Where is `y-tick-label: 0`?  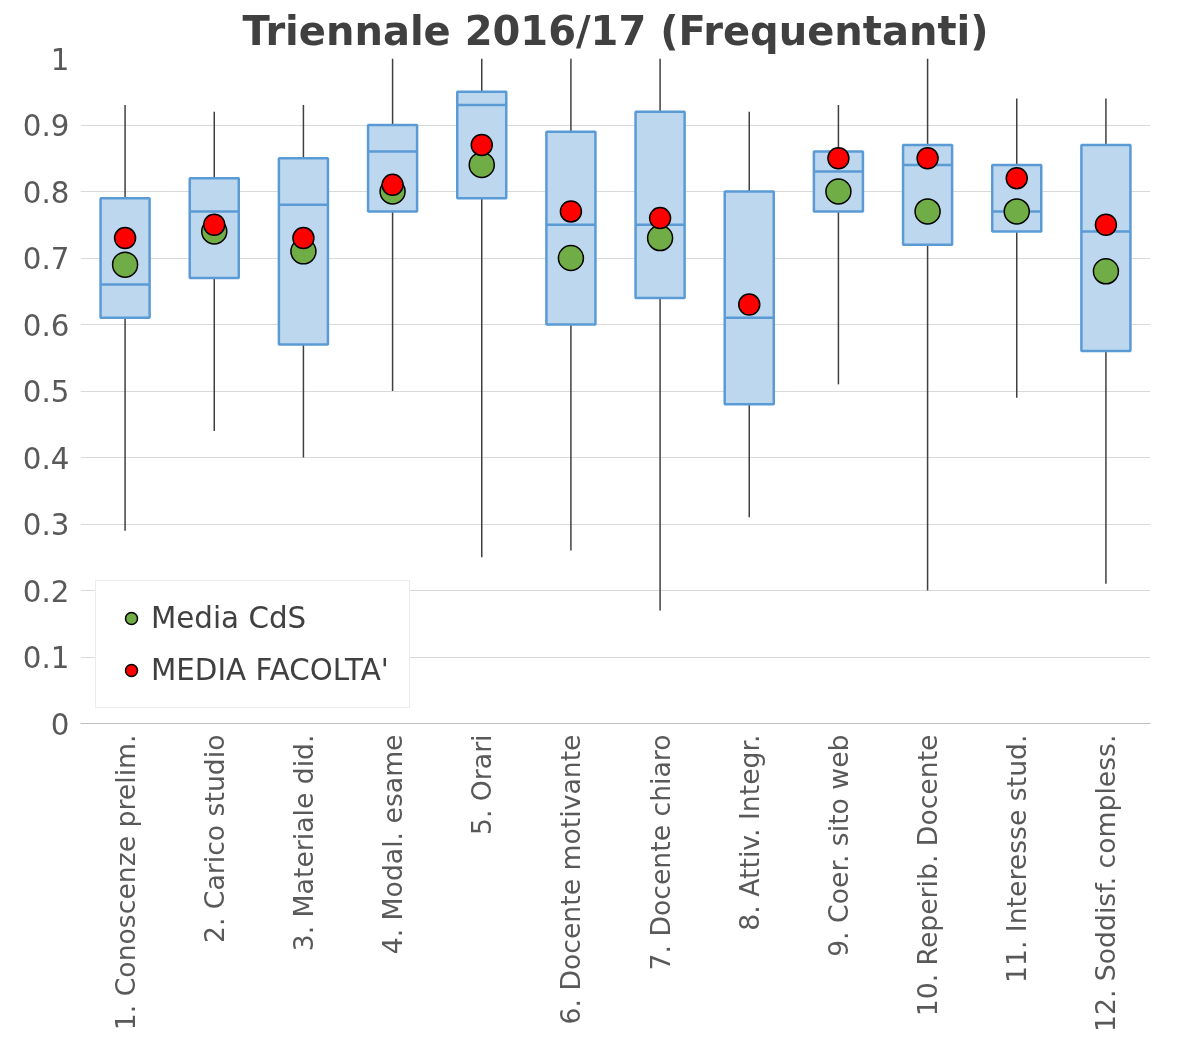 y-tick-label: 0 is located at coordinates (60, 724).